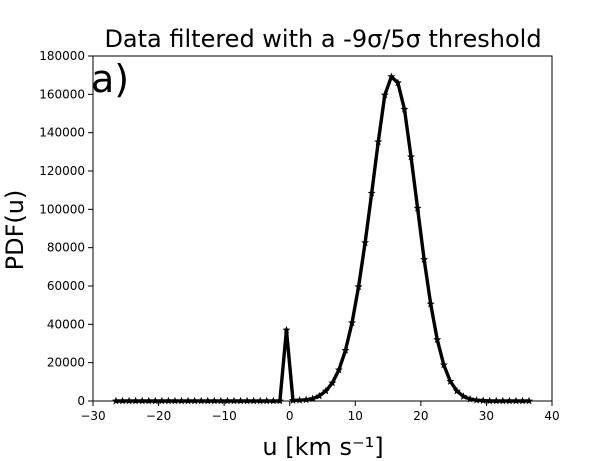  I want to click on x-tick-label: −20, so click(158, 416).